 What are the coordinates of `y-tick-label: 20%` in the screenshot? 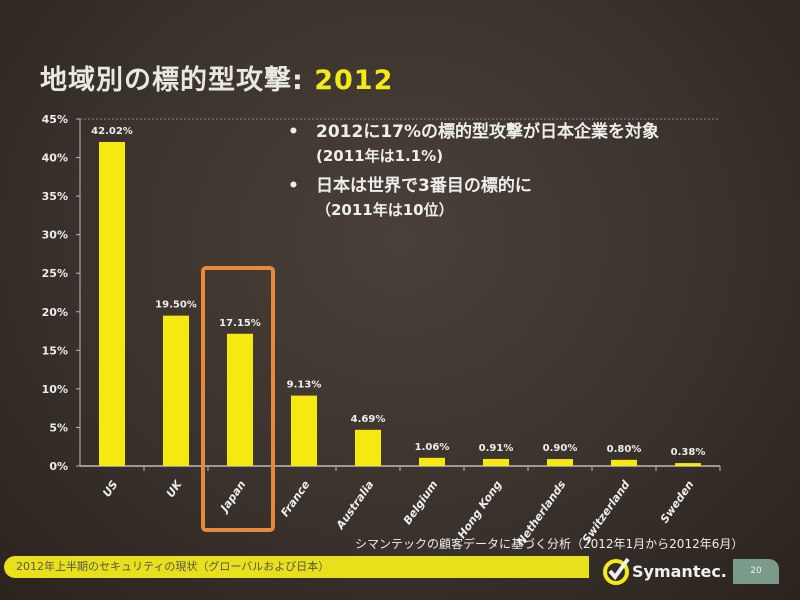 It's located at (55, 312).